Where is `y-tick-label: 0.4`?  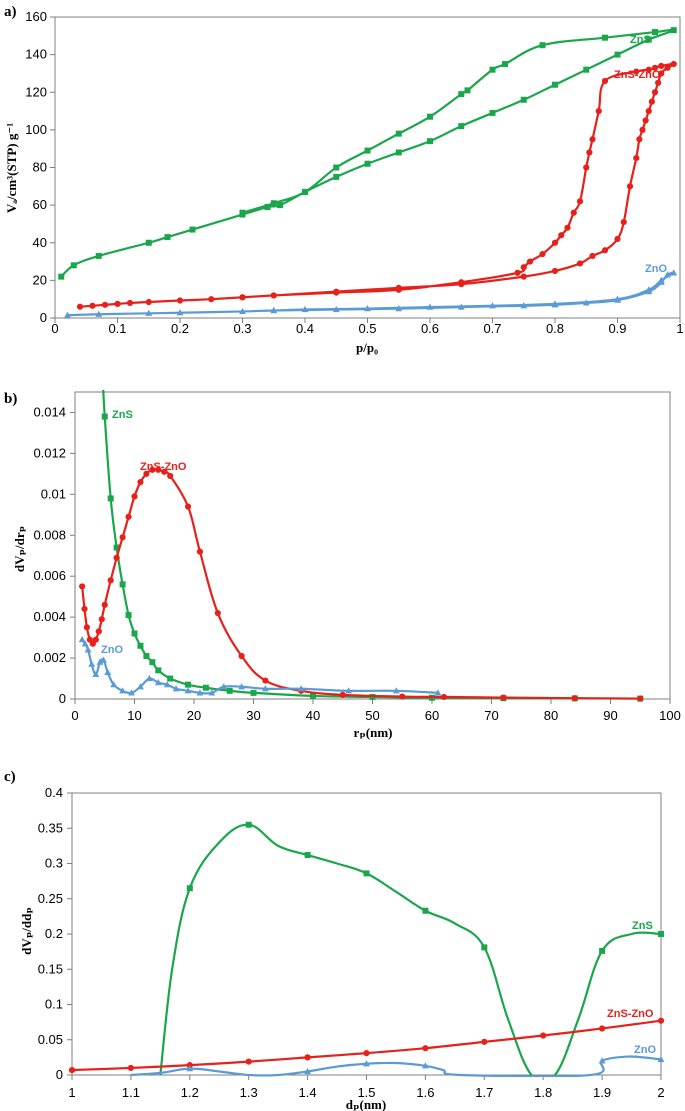 y-tick-label: 0.4 is located at coordinates (54, 792).